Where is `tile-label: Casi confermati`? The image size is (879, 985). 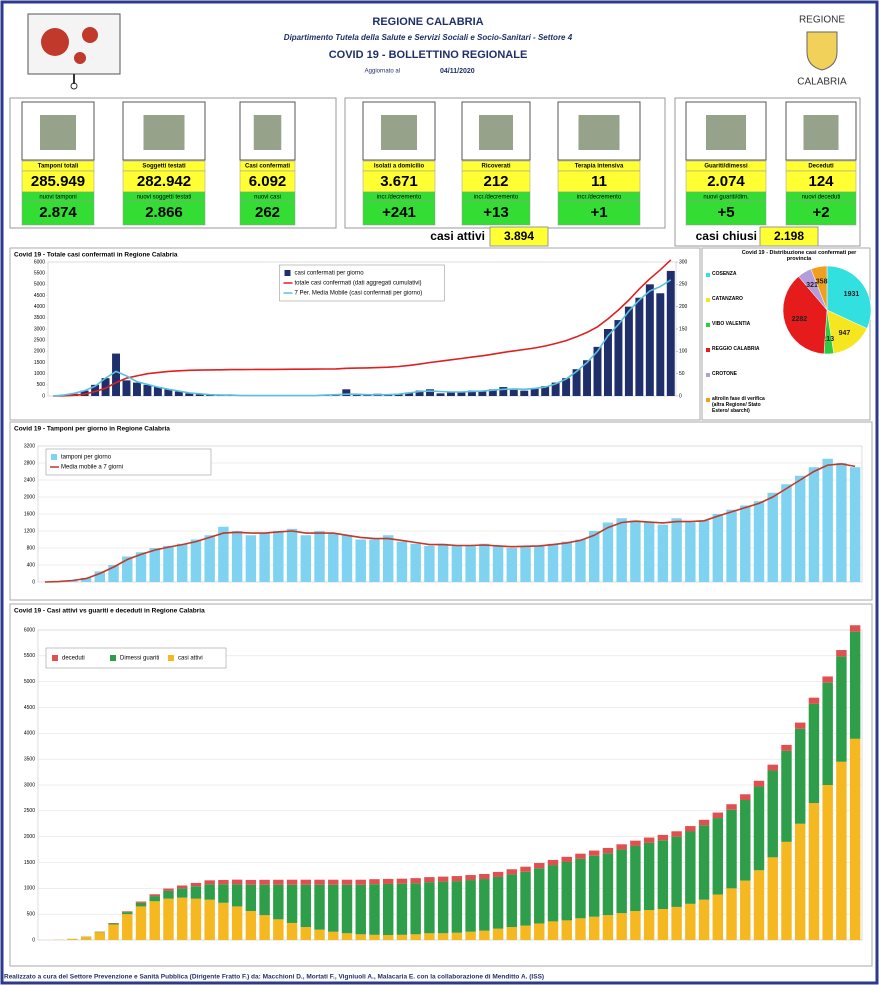
tile-label: Casi confermati is located at coordinates (267, 167).